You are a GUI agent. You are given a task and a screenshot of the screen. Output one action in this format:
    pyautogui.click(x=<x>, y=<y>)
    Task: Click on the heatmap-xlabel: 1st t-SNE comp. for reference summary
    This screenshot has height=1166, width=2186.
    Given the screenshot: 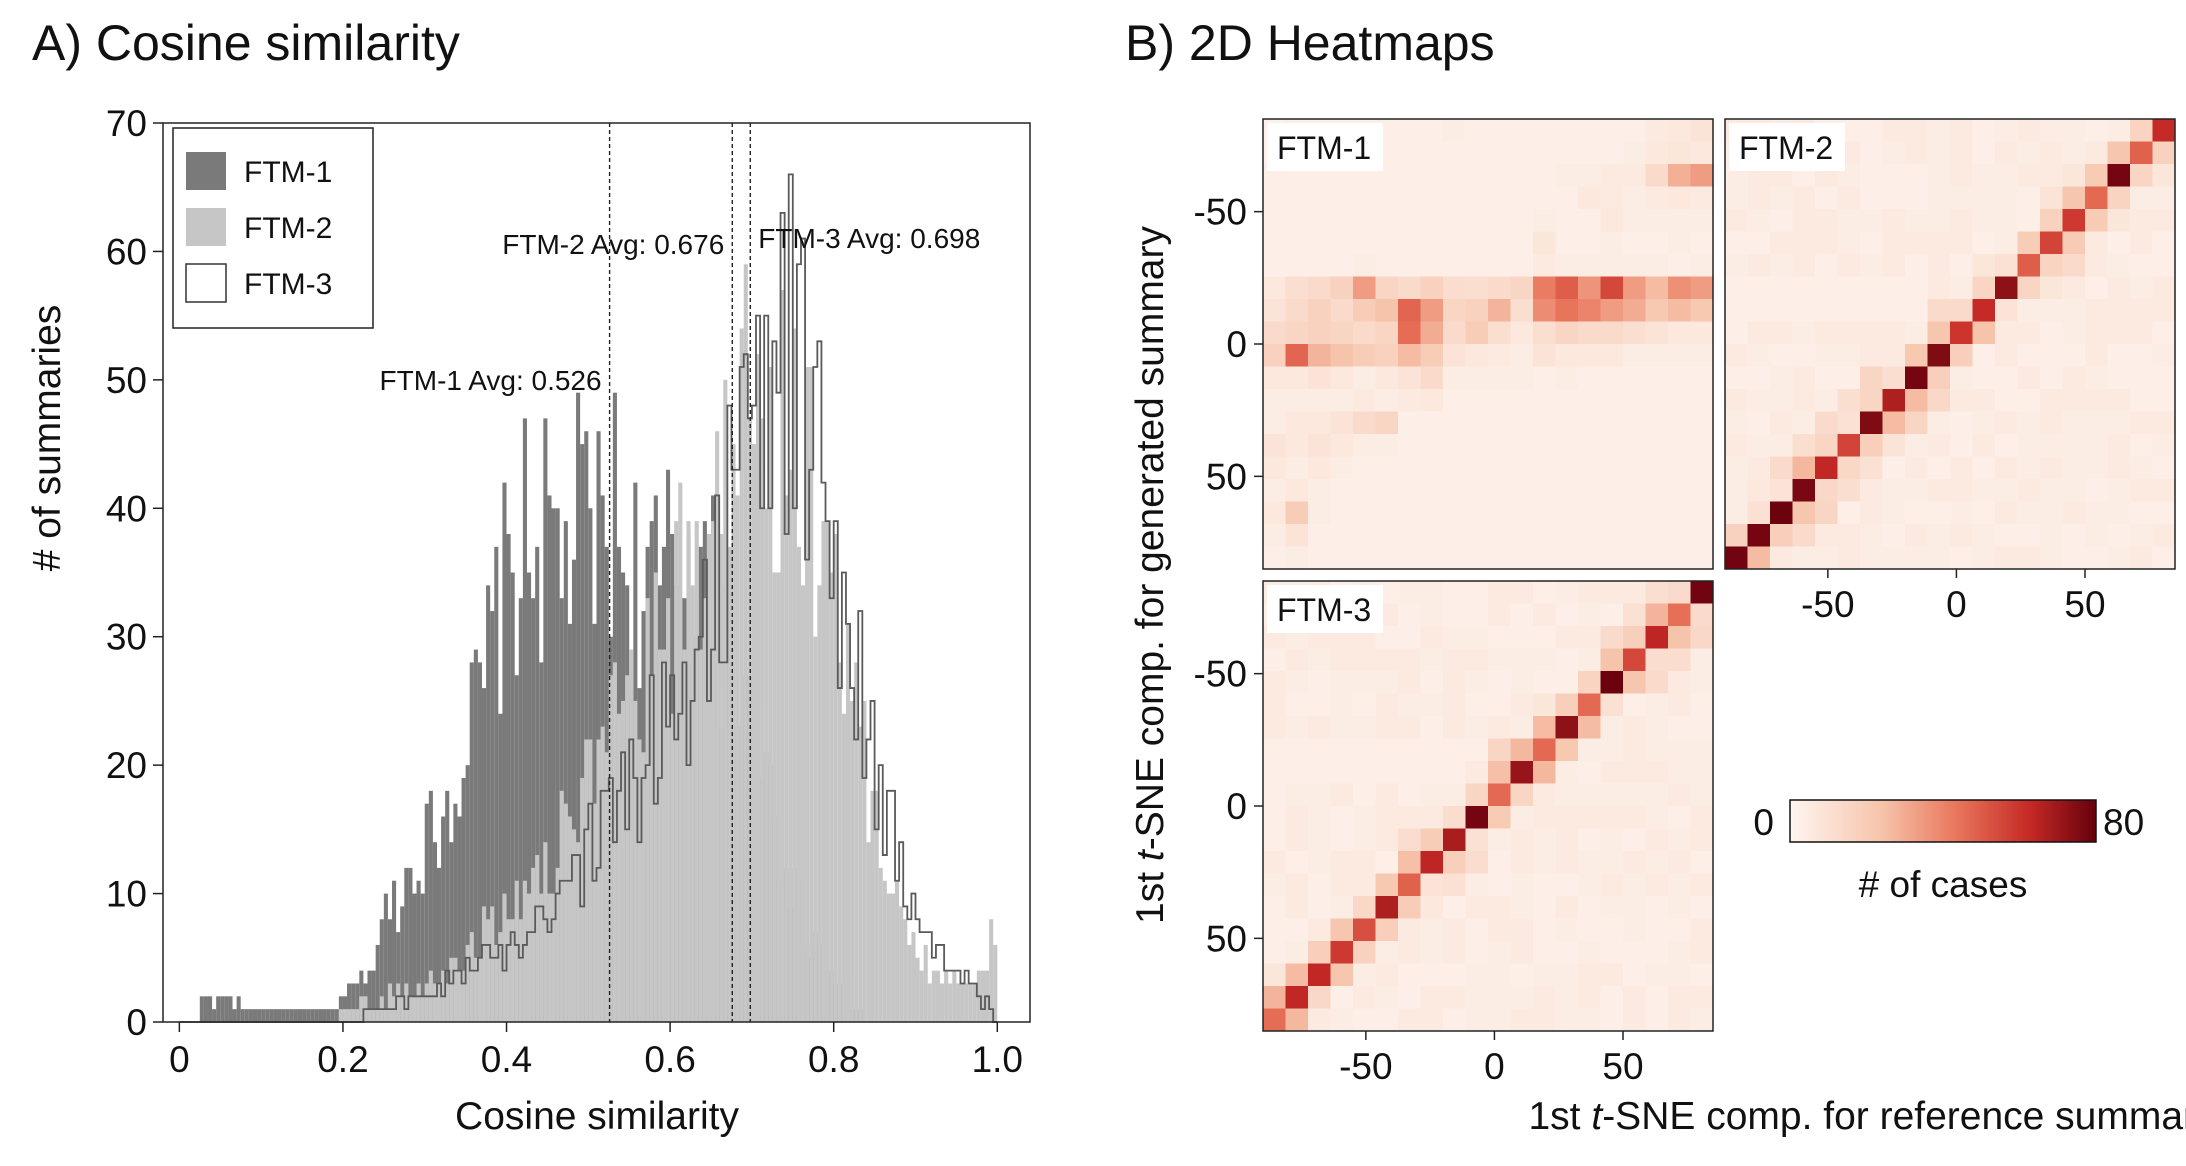 What is the action you would take?
    pyautogui.click(x=1857, y=1116)
    